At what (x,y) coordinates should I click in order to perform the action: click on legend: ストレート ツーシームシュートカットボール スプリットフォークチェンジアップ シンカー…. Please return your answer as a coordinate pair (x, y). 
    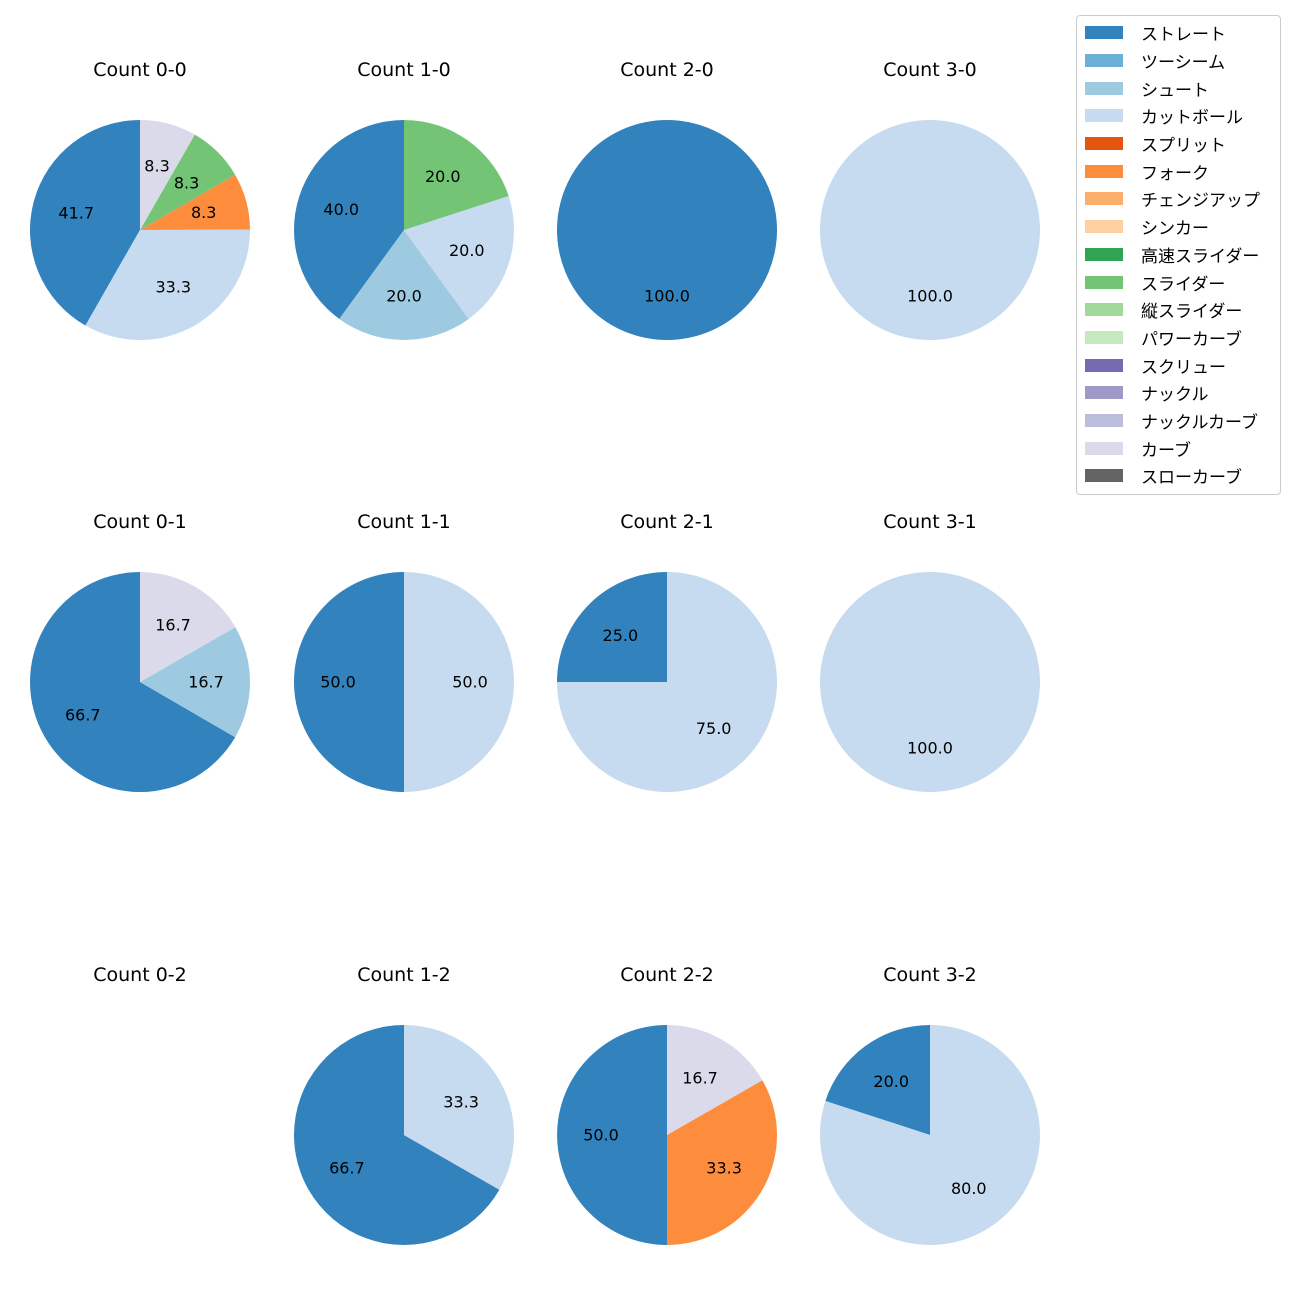
    Looking at the image, I should click on (1178, 255).